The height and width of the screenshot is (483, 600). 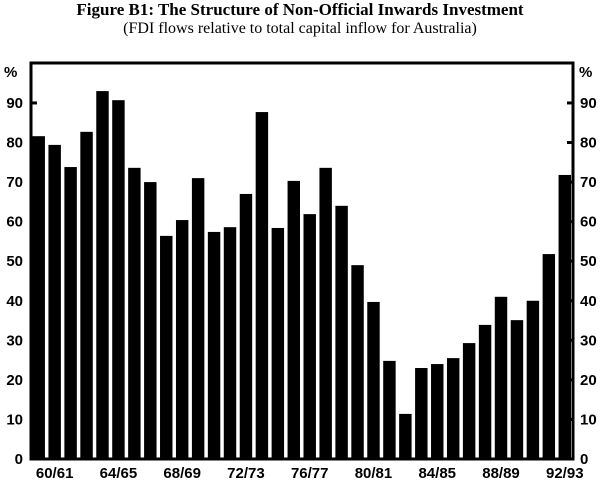 What do you see at coordinates (14, 143) in the screenshot?
I see `y-tick-label-left: 80` at bounding box center [14, 143].